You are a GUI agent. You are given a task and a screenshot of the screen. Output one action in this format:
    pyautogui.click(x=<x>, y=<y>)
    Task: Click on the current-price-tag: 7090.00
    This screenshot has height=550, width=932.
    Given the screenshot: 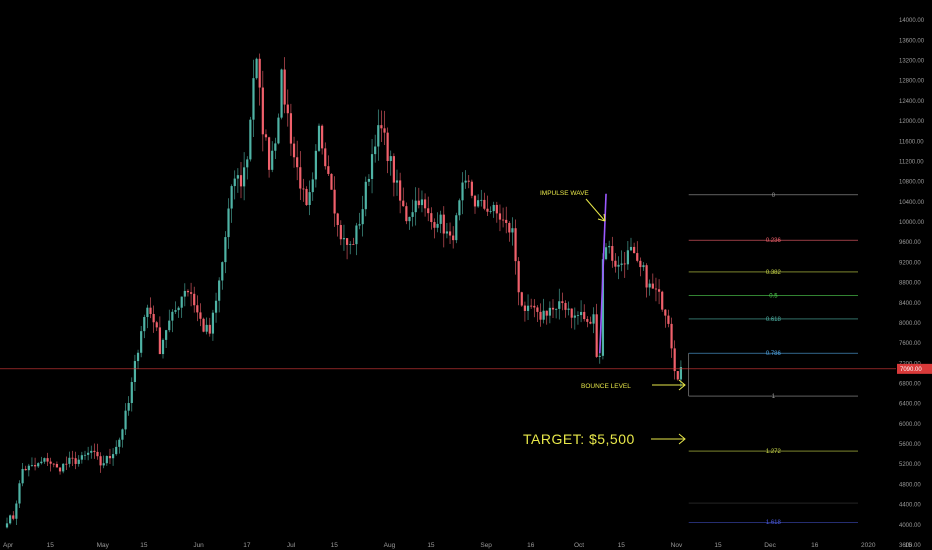 What is the action you would take?
    pyautogui.click(x=914, y=368)
    